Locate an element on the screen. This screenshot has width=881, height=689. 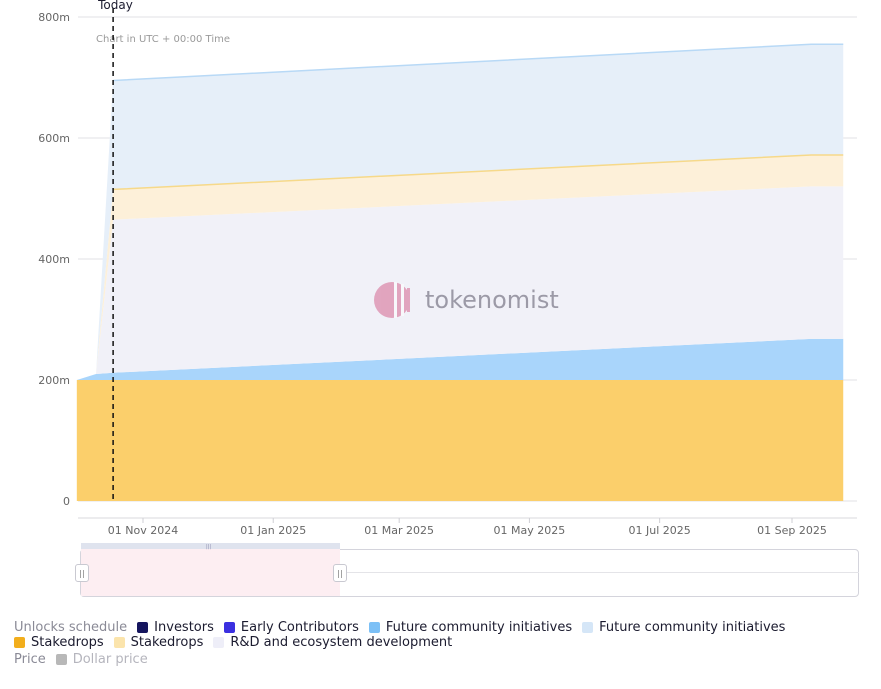
range-navigator: ||| || || is located at coordinates (467, 570).